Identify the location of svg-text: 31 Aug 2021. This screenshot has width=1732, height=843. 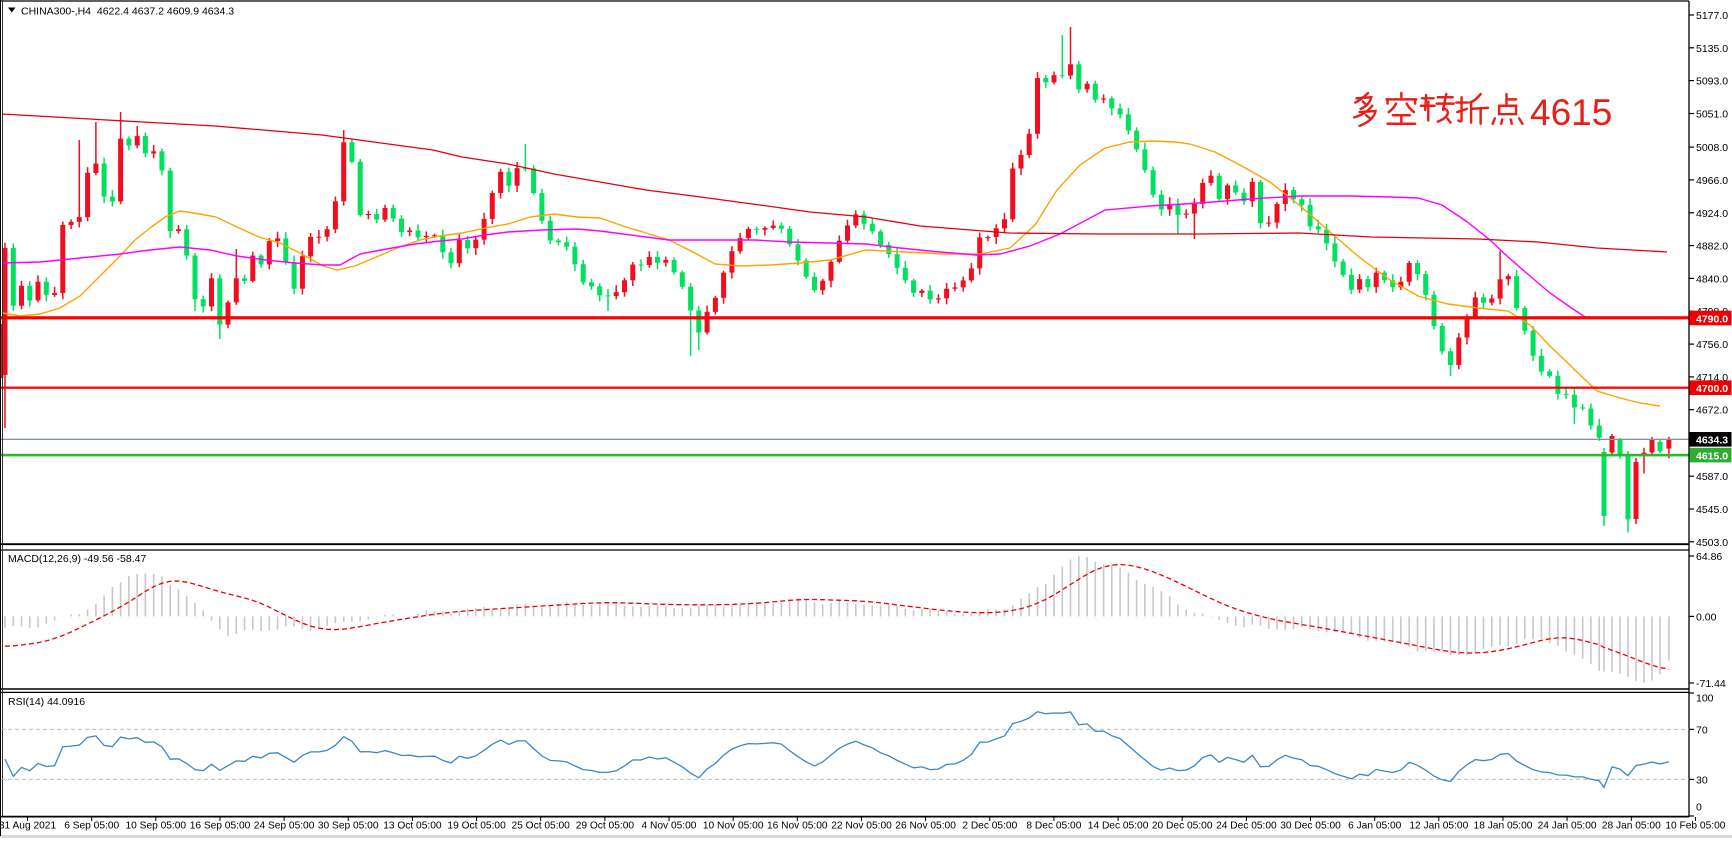
(28, 826).